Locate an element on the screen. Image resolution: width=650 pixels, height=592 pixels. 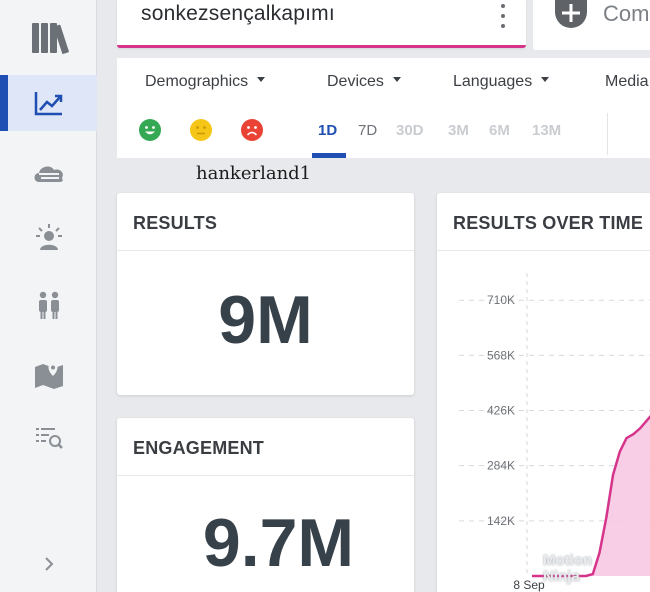
person-spark-icon is located at coordinates (48, 237).